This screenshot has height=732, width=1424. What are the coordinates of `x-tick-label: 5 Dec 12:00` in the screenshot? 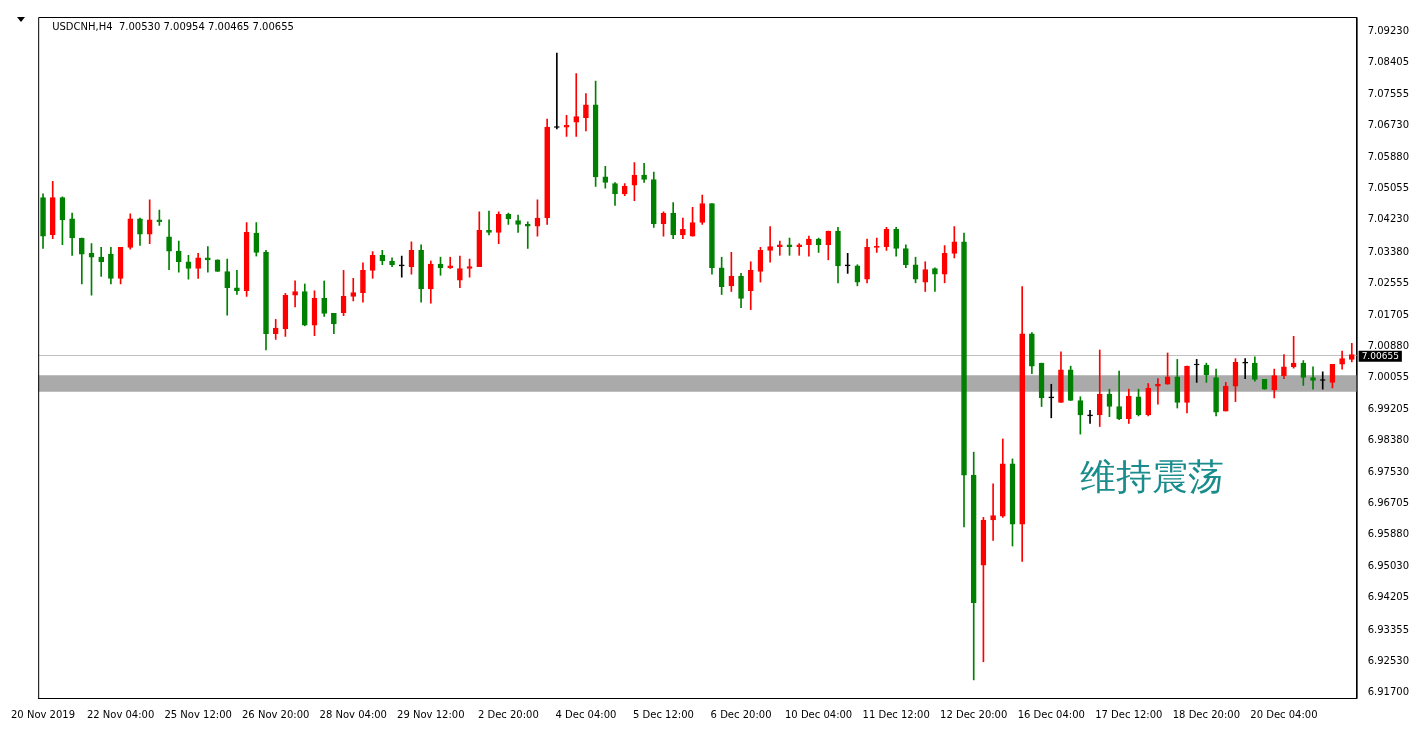 It's located at (663, 714).